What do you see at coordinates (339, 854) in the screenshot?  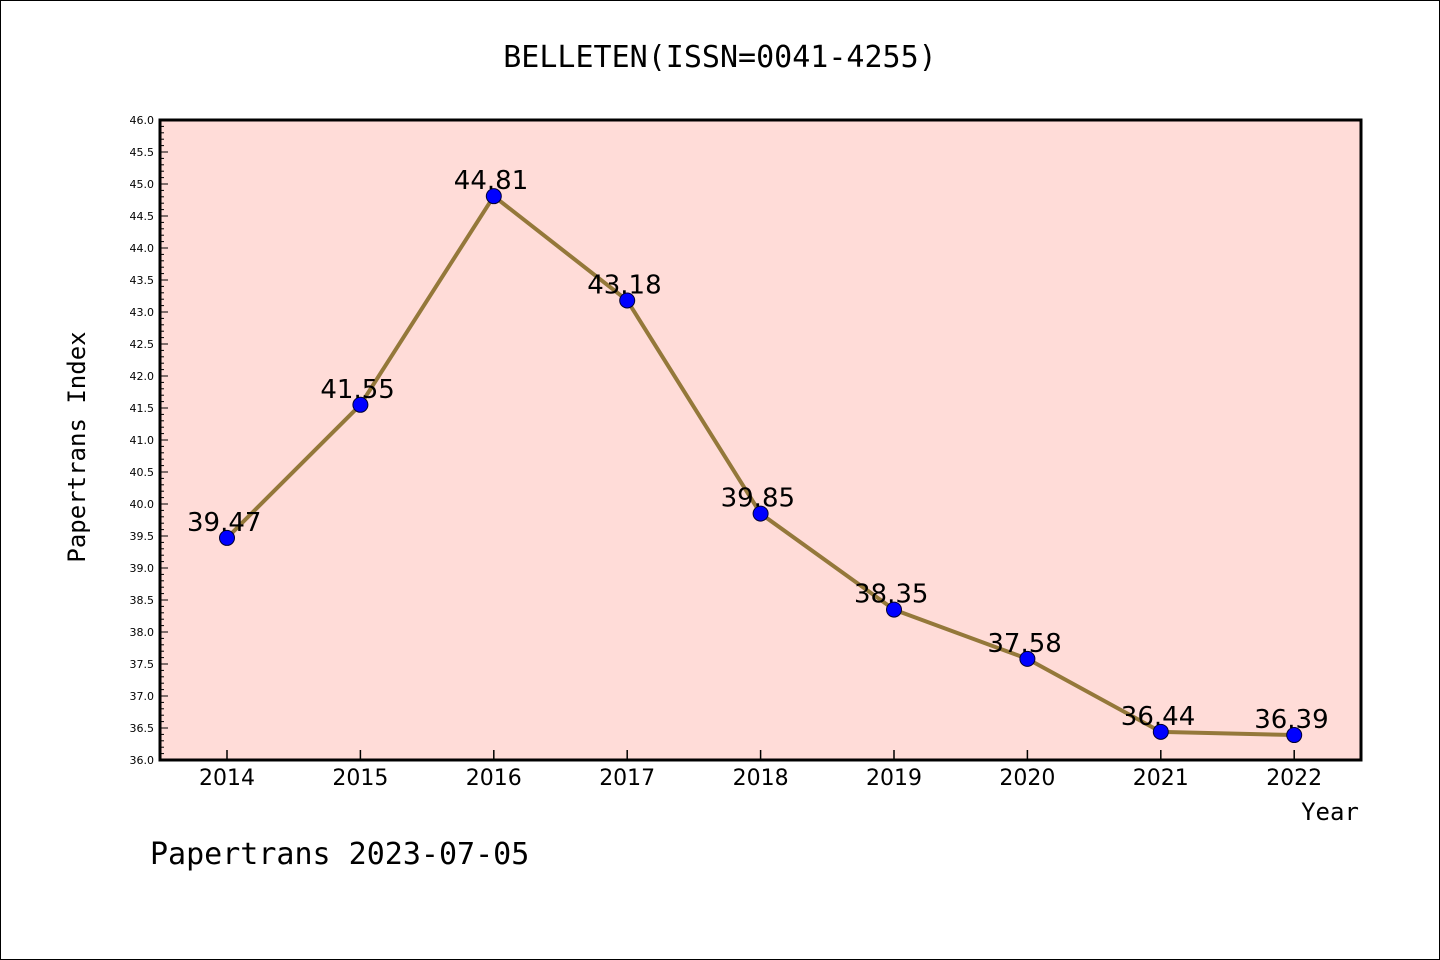 I see `footer-note: Papertrans 2023-07-05` at bounding box center [339, 854].